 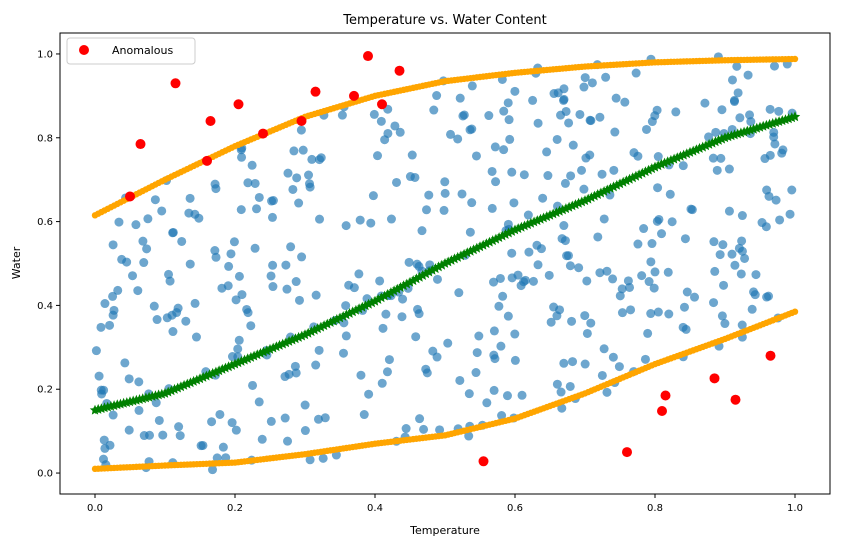 What do you see at coordinates (375, 508) in the screenshot?
I see `x-tick-label: 0.4` at bounding box center [375, 508].